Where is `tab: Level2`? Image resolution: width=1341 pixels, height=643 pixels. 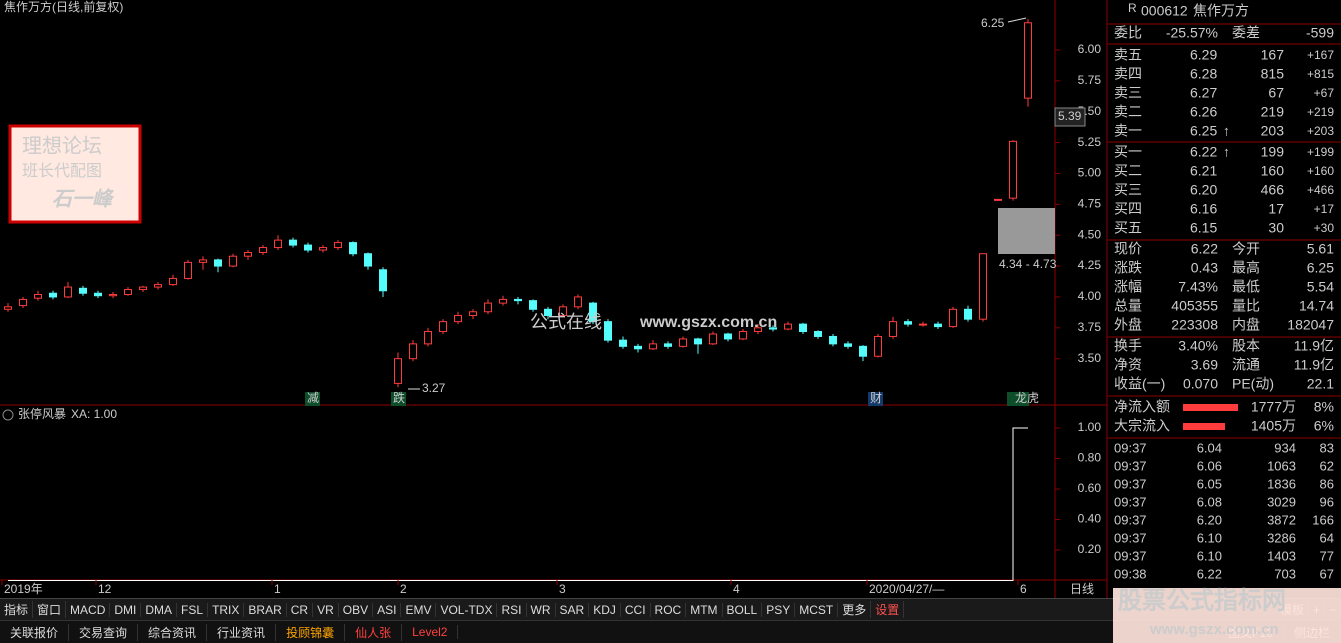 tab: Level2 is located at coordinates (430, 632).